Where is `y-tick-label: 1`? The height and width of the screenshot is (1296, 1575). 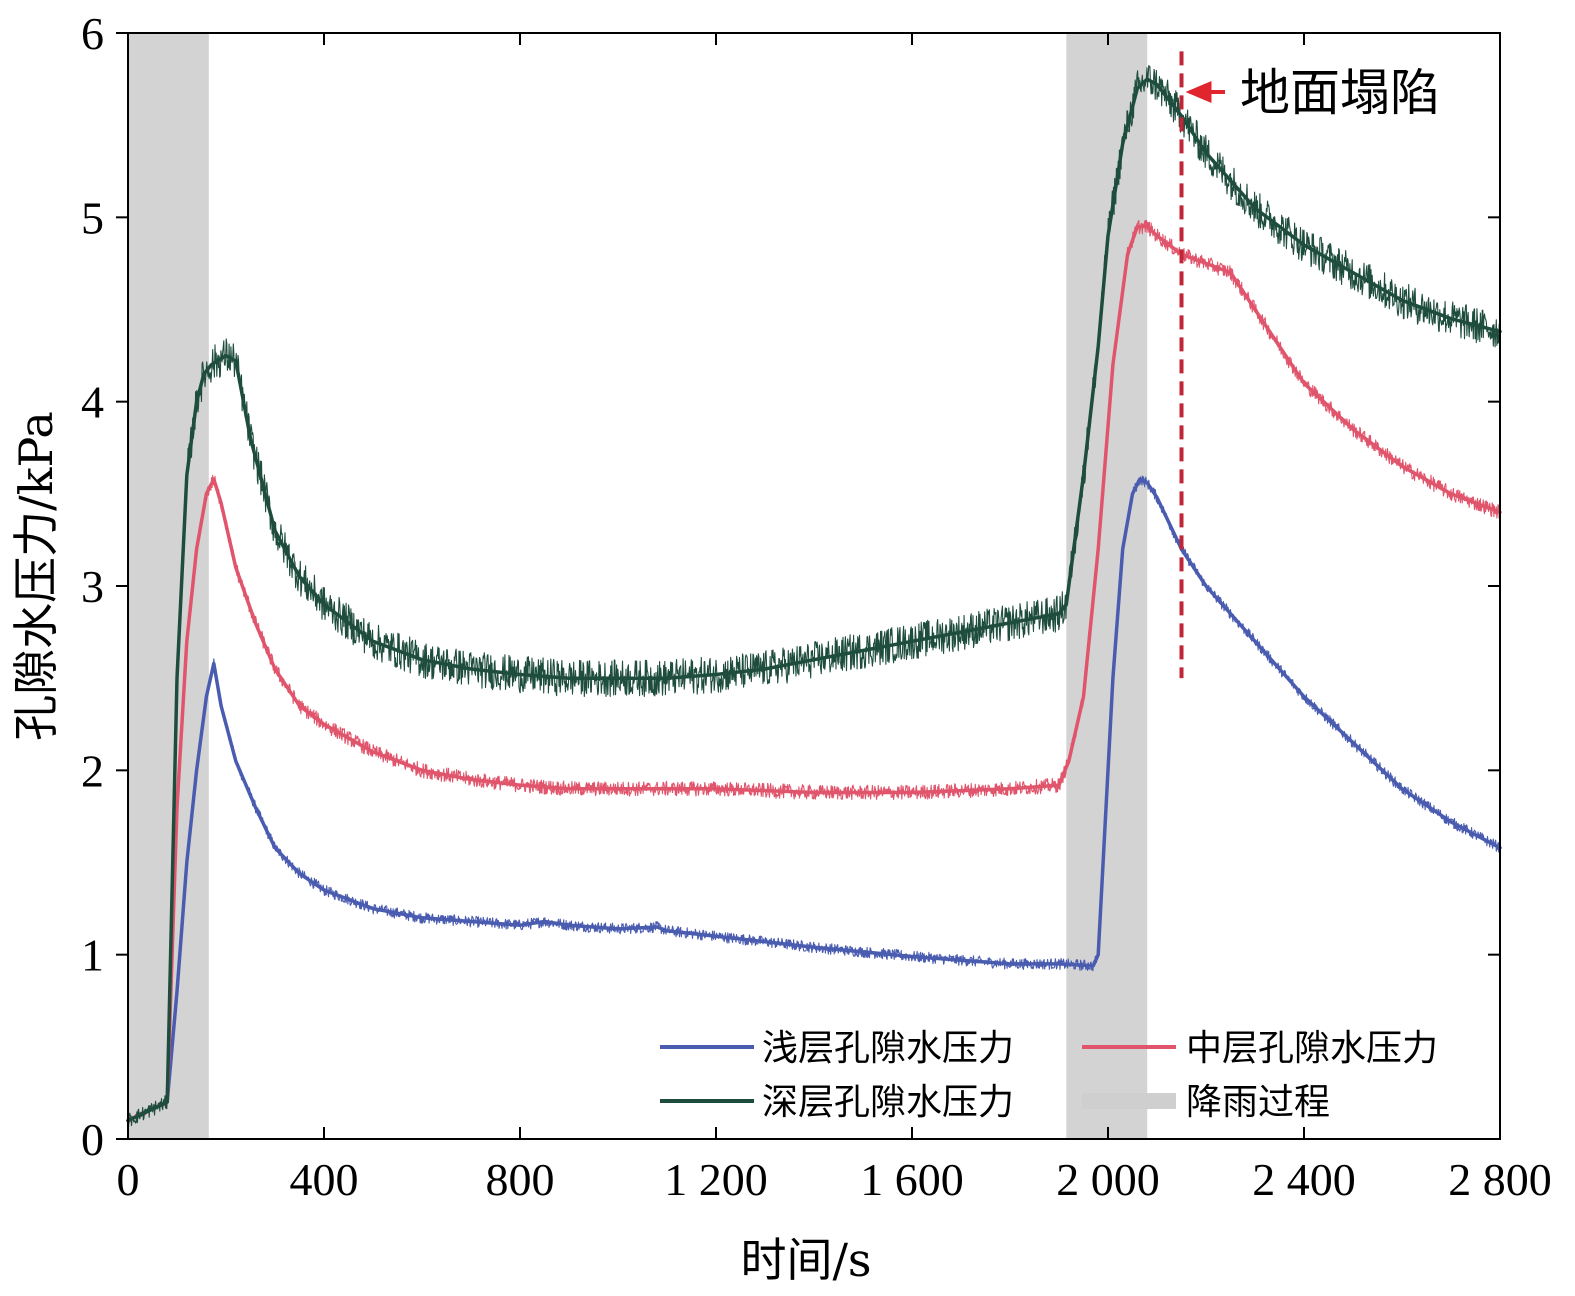 y-tick-label: 1 is located at coordinates (92, 955).